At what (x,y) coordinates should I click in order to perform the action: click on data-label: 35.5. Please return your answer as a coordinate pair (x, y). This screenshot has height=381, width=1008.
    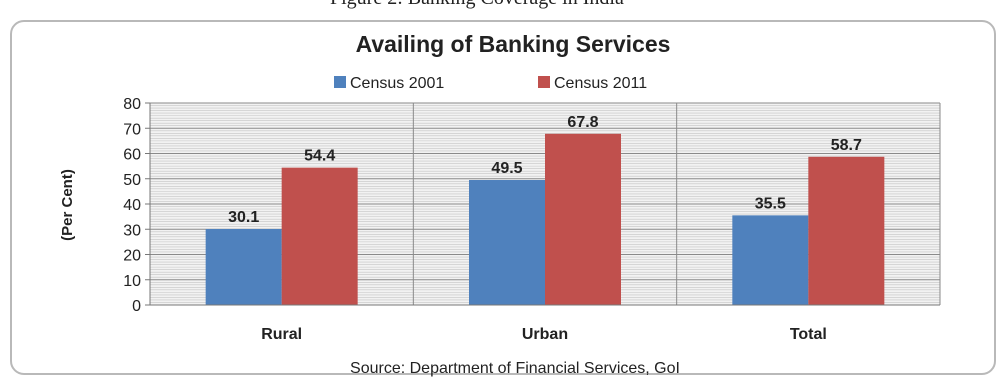
    Looking at the image, I should click on (770, 203).